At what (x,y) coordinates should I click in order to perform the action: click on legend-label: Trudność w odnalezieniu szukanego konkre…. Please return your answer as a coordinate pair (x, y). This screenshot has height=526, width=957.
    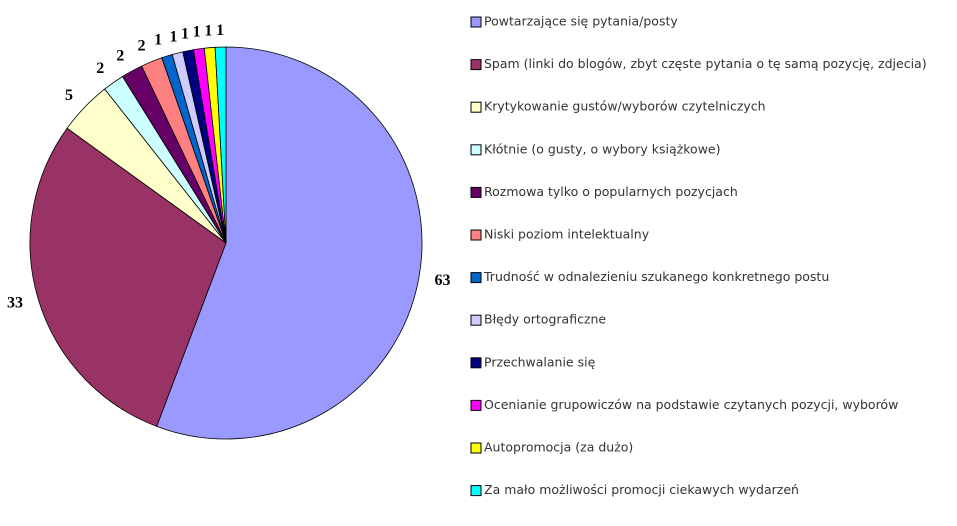
    Looking at the image, I should click on (656, 276).